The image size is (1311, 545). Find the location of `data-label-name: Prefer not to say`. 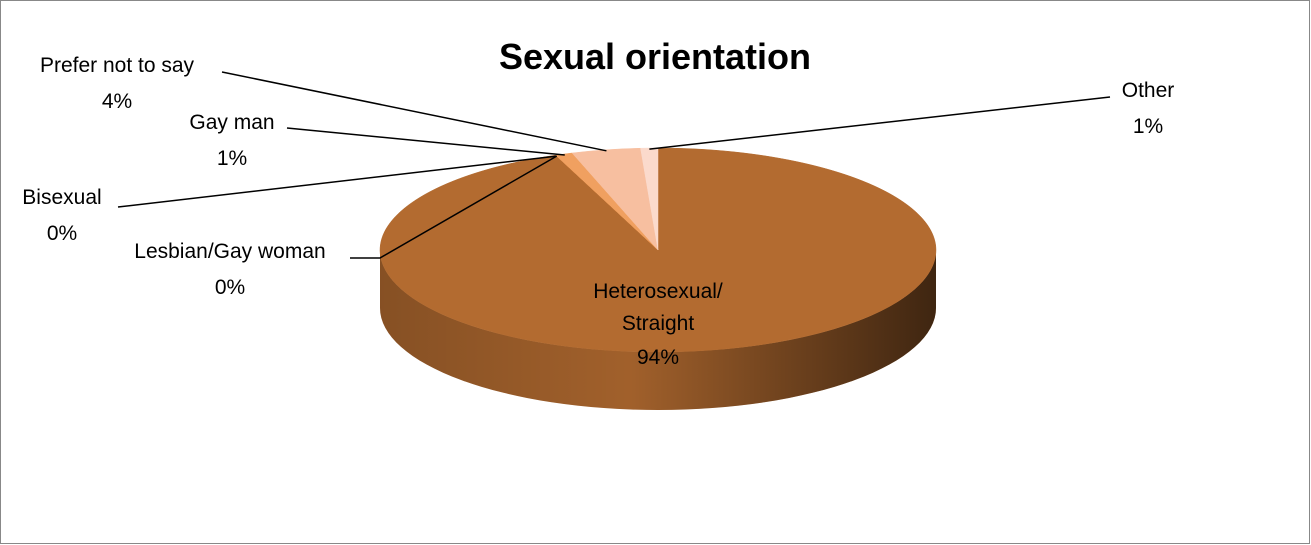

data-label-name: Prefer not to say is located at coordinates (117, 65).